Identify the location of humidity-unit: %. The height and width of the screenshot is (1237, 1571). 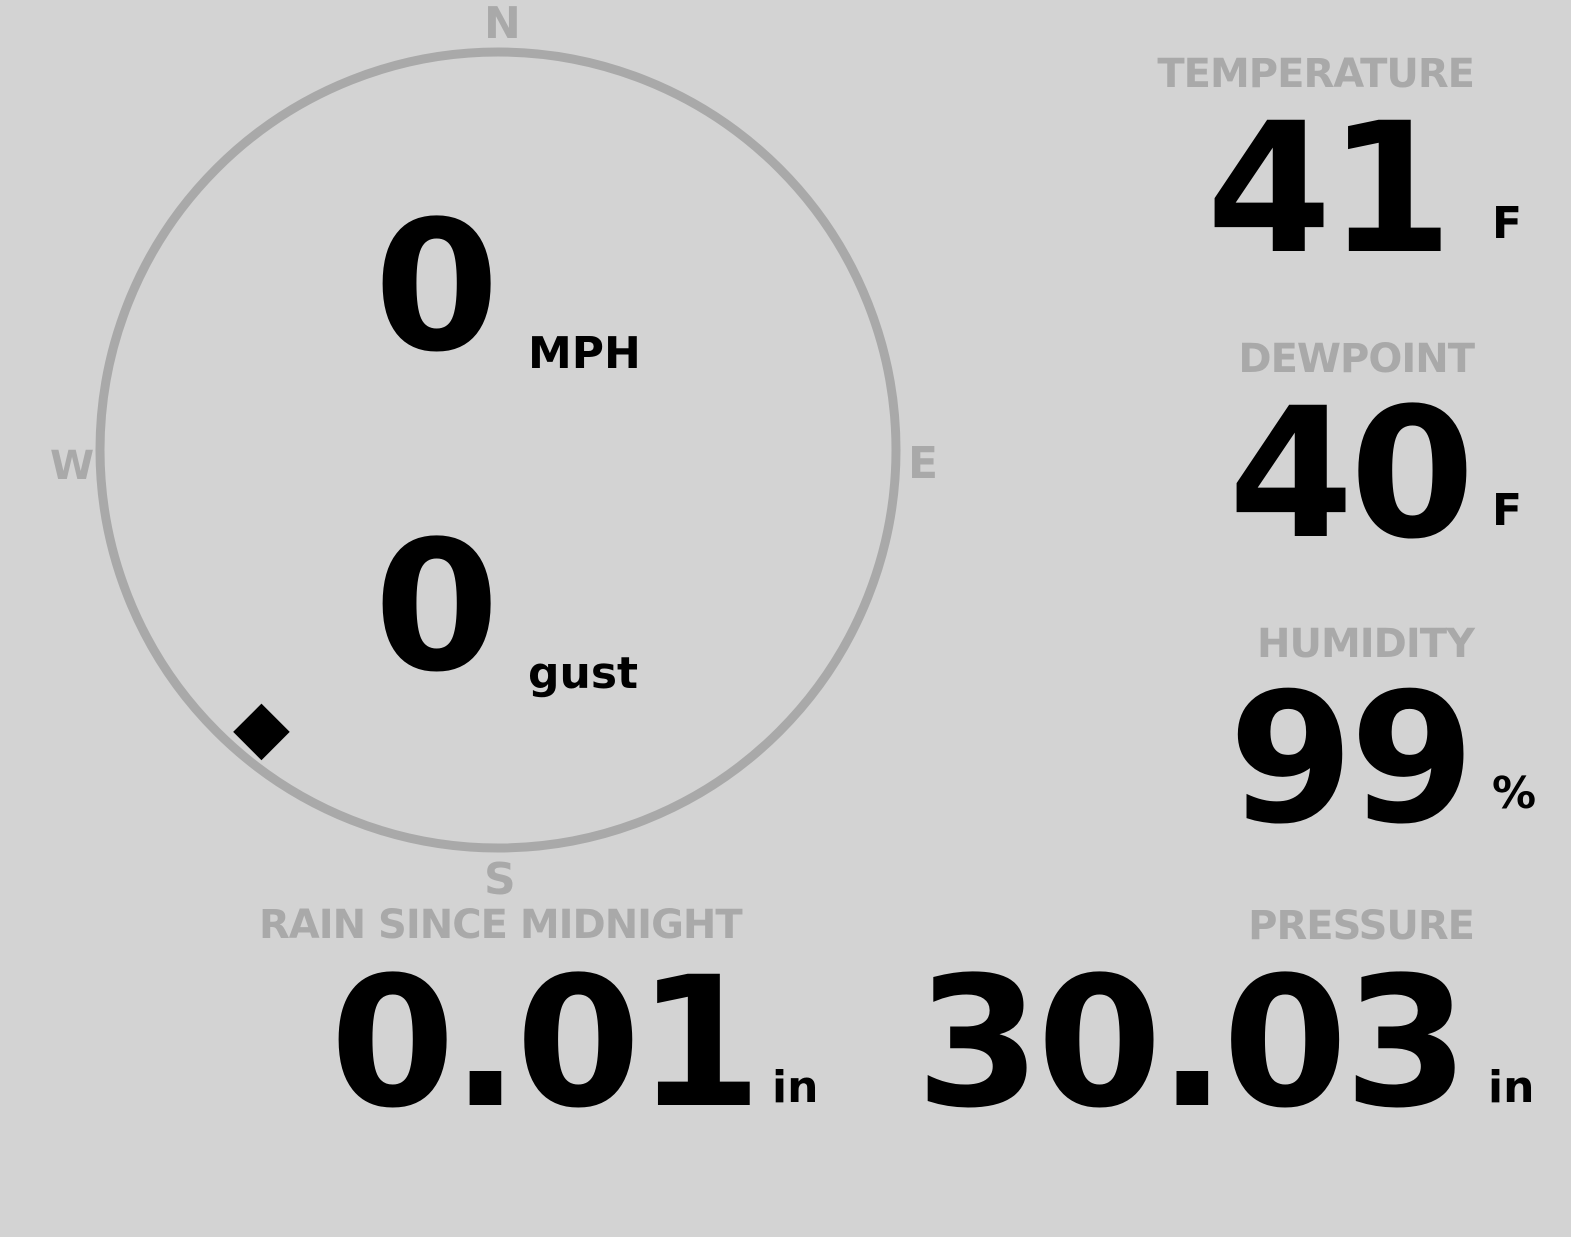
(1514, 793).